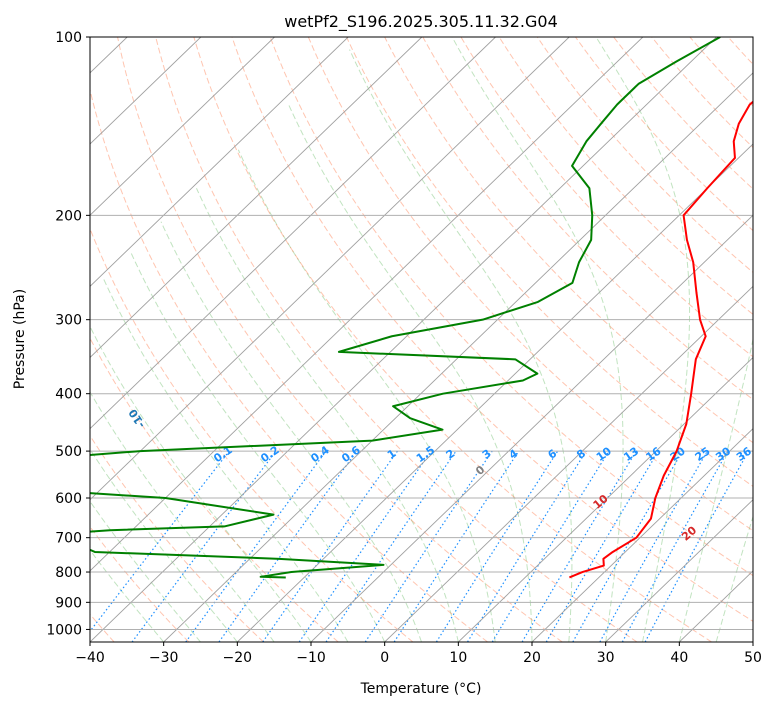  What do you see at coordinates (606, 658) in the screenshot?
I see `x-tick-label: 30` at bounding box center [606, 658].